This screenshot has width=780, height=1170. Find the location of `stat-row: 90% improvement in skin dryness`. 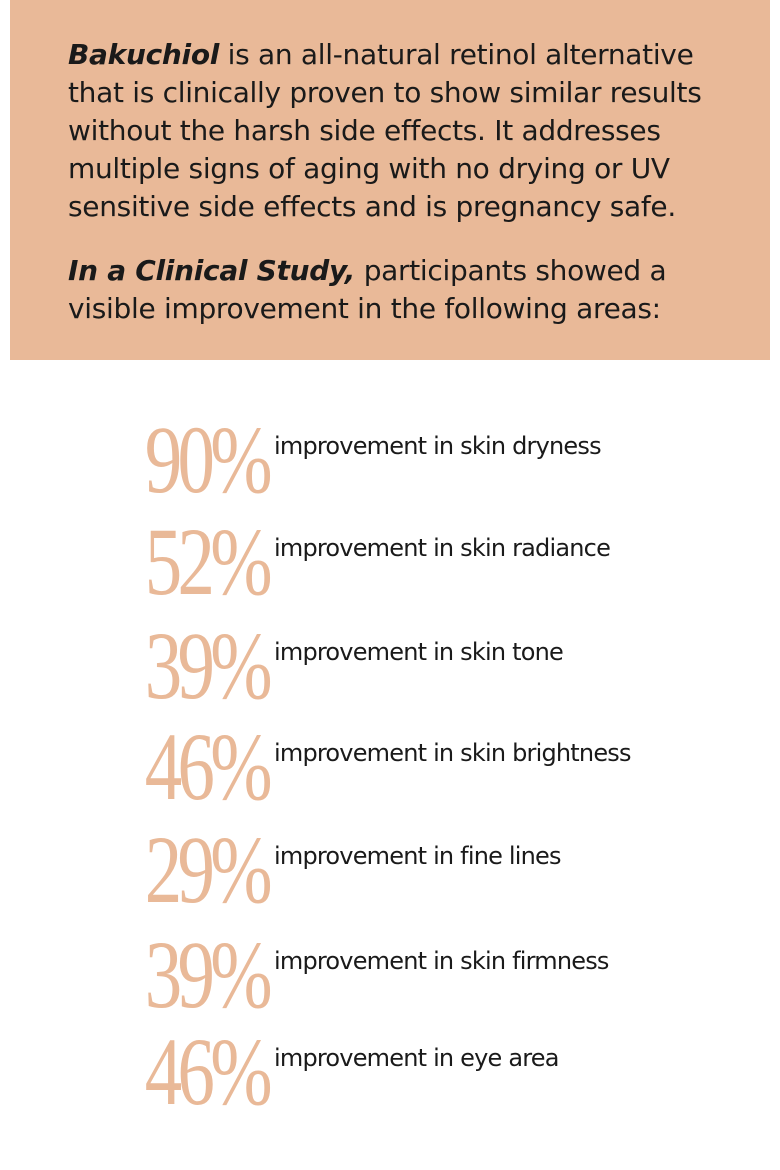

stat-row: 90% improvement in skin dryness is located at coordinates (390, 460).